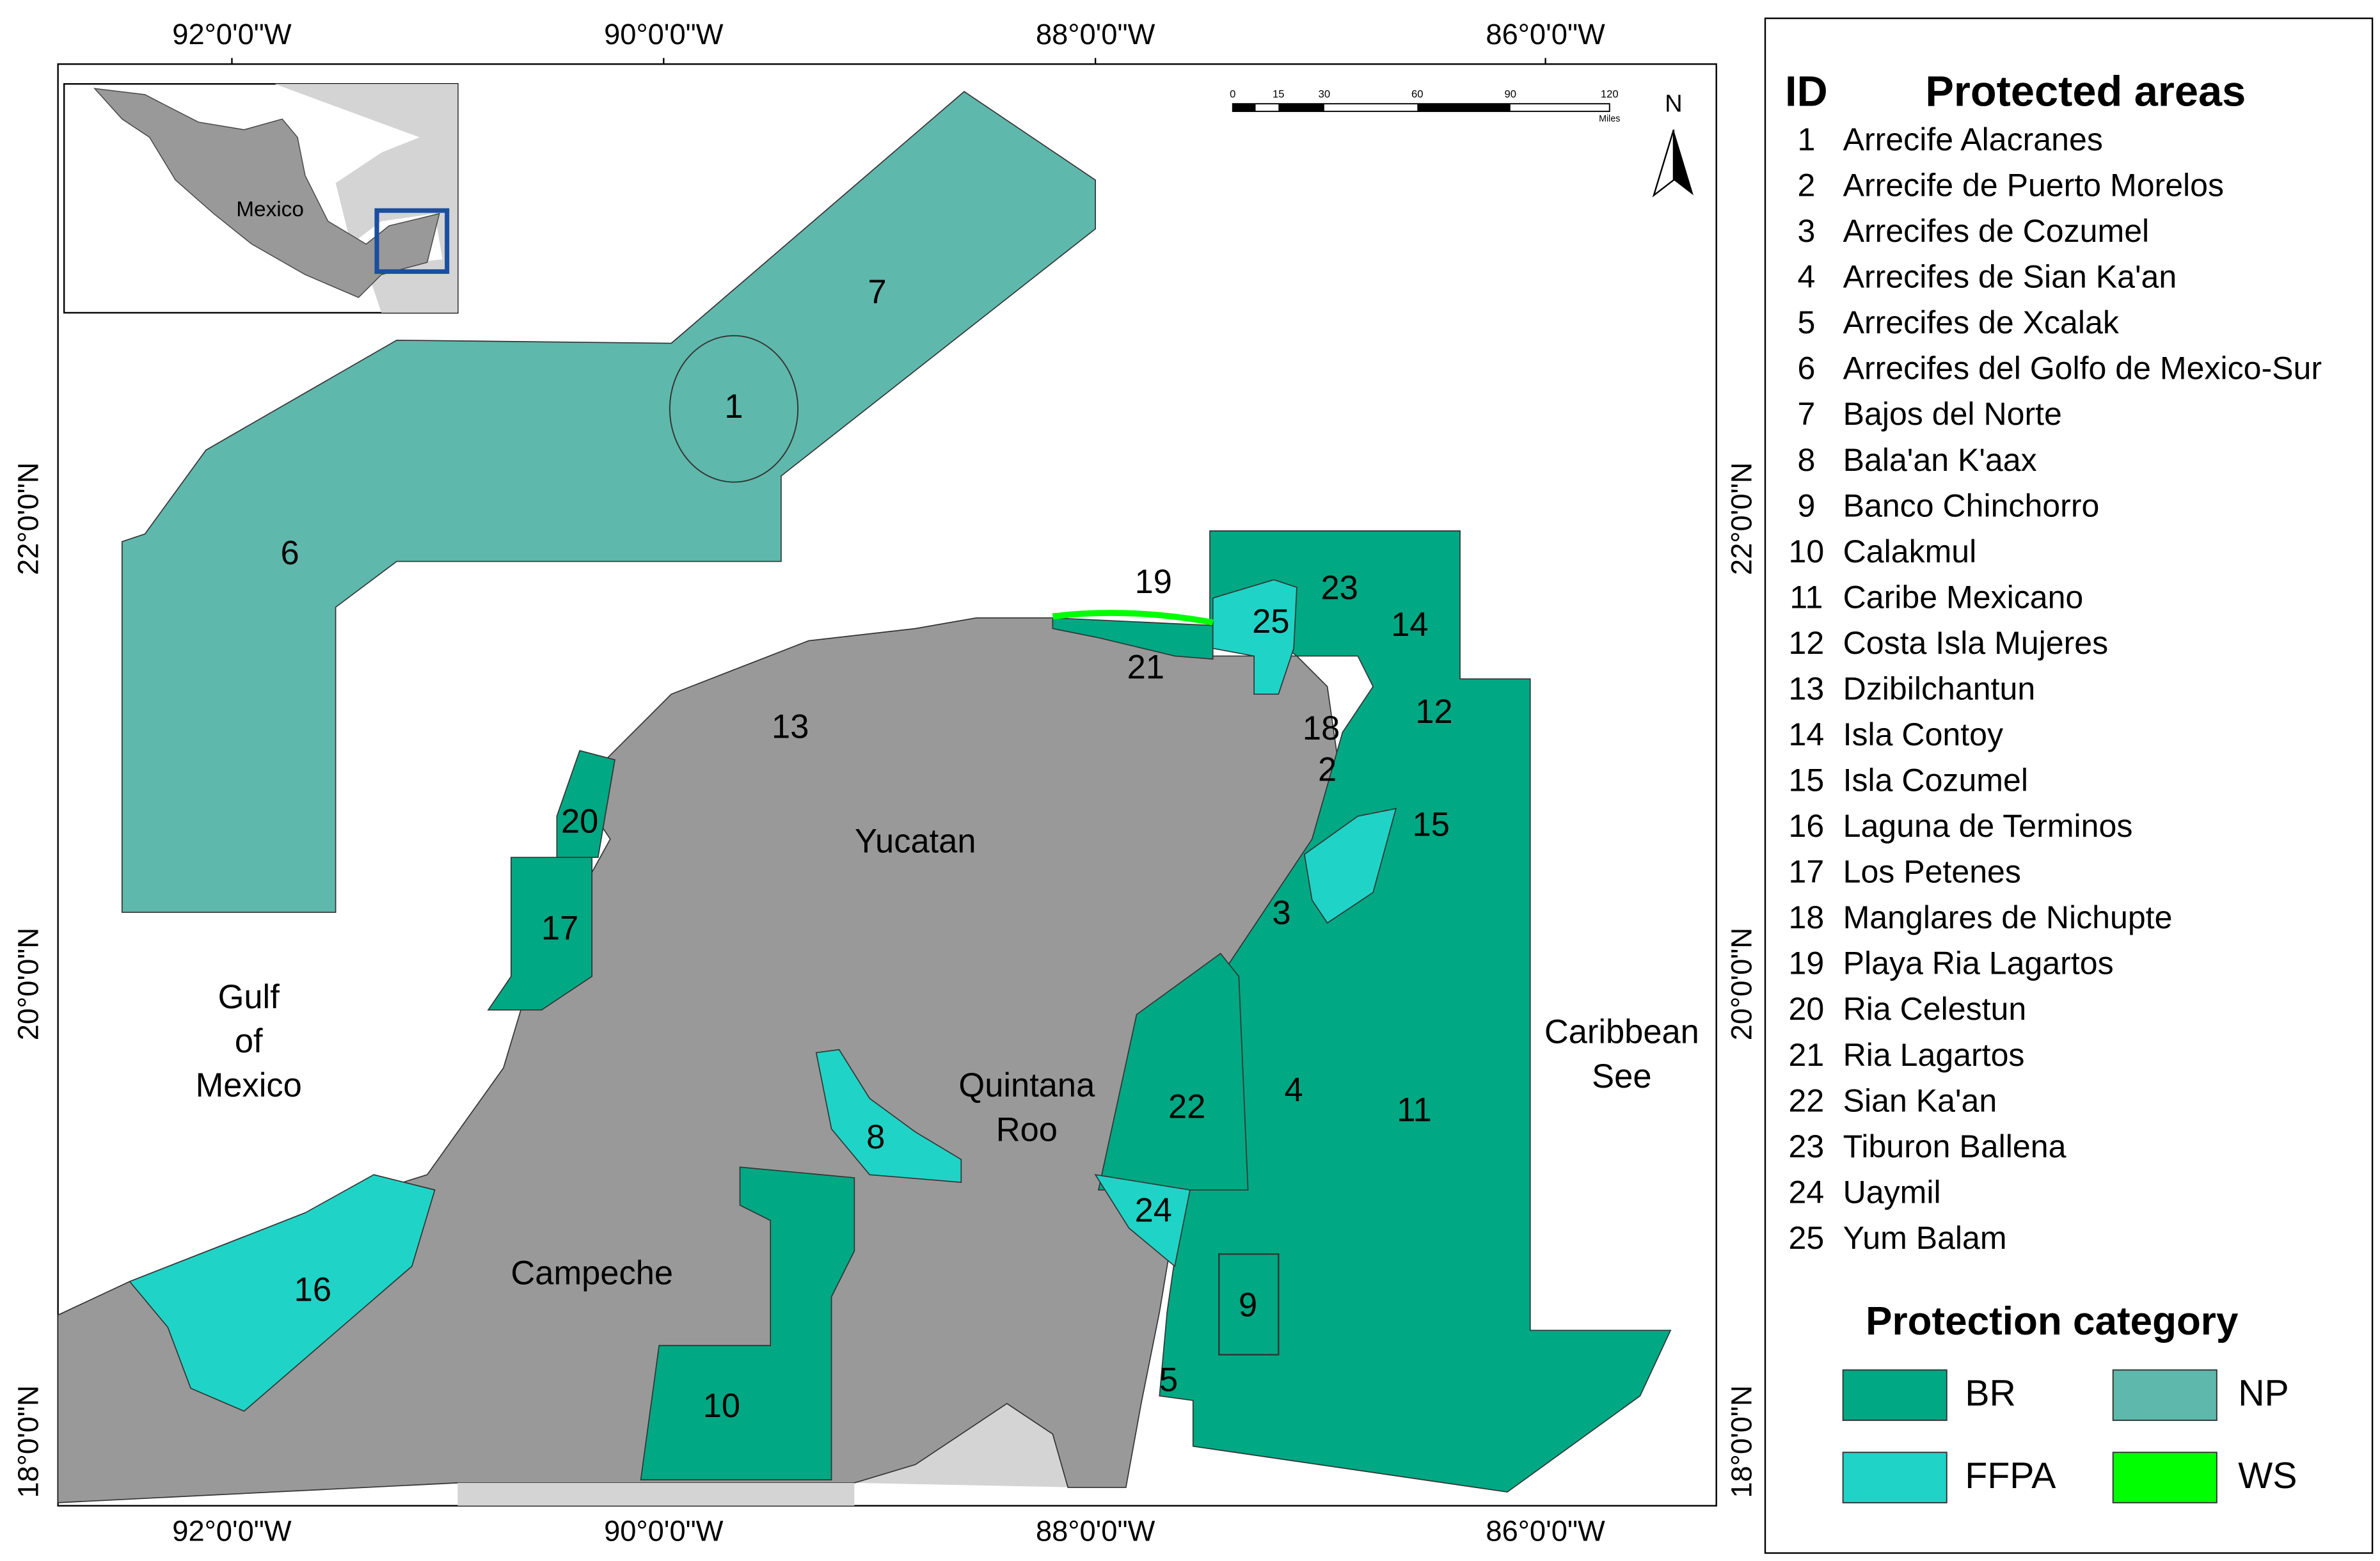  Describe the element at coordinates (28, 1441) in the screenshot. I see `lat-label: 18°0'0"N` at that location.